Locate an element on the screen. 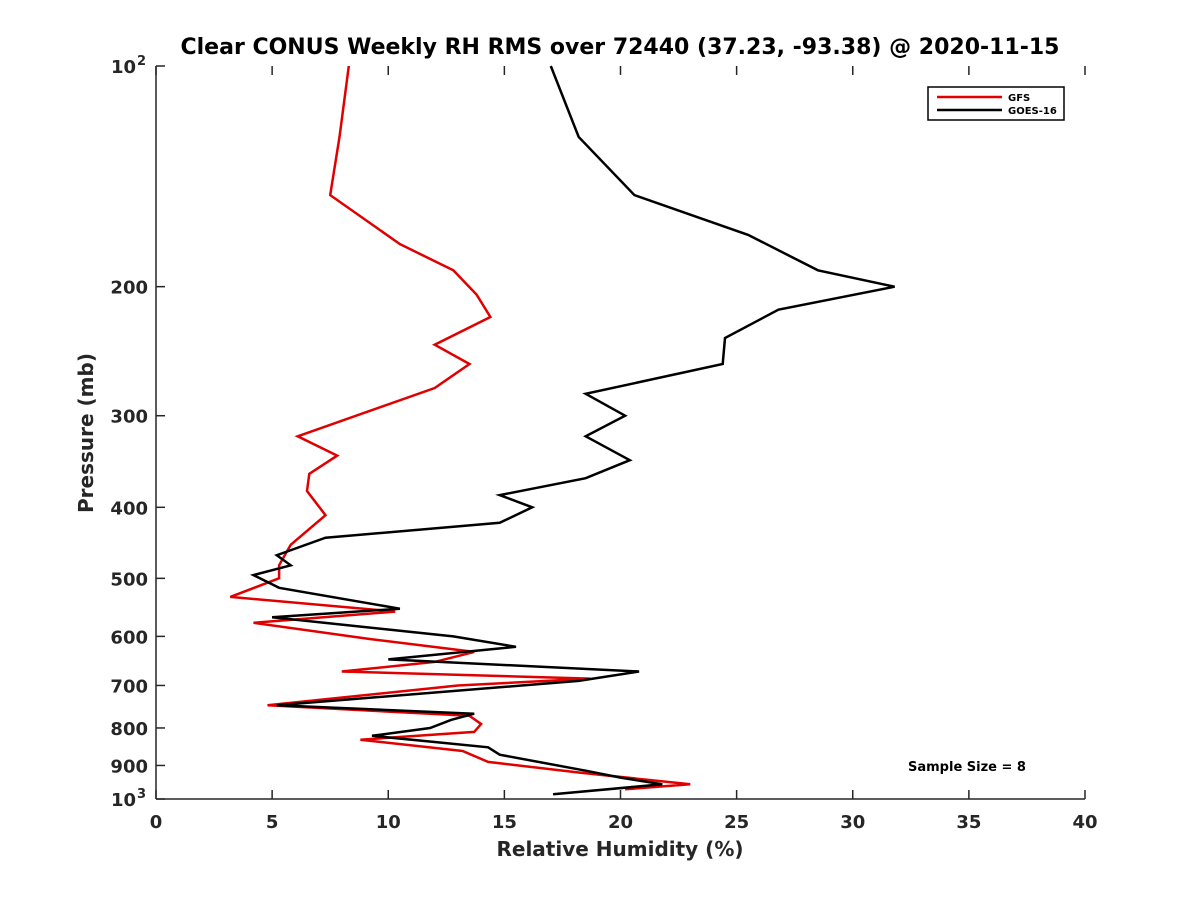 The height and width of the screenshot is (900, 1200). y-tick-label: 500 is located at coordinates (129, 579).